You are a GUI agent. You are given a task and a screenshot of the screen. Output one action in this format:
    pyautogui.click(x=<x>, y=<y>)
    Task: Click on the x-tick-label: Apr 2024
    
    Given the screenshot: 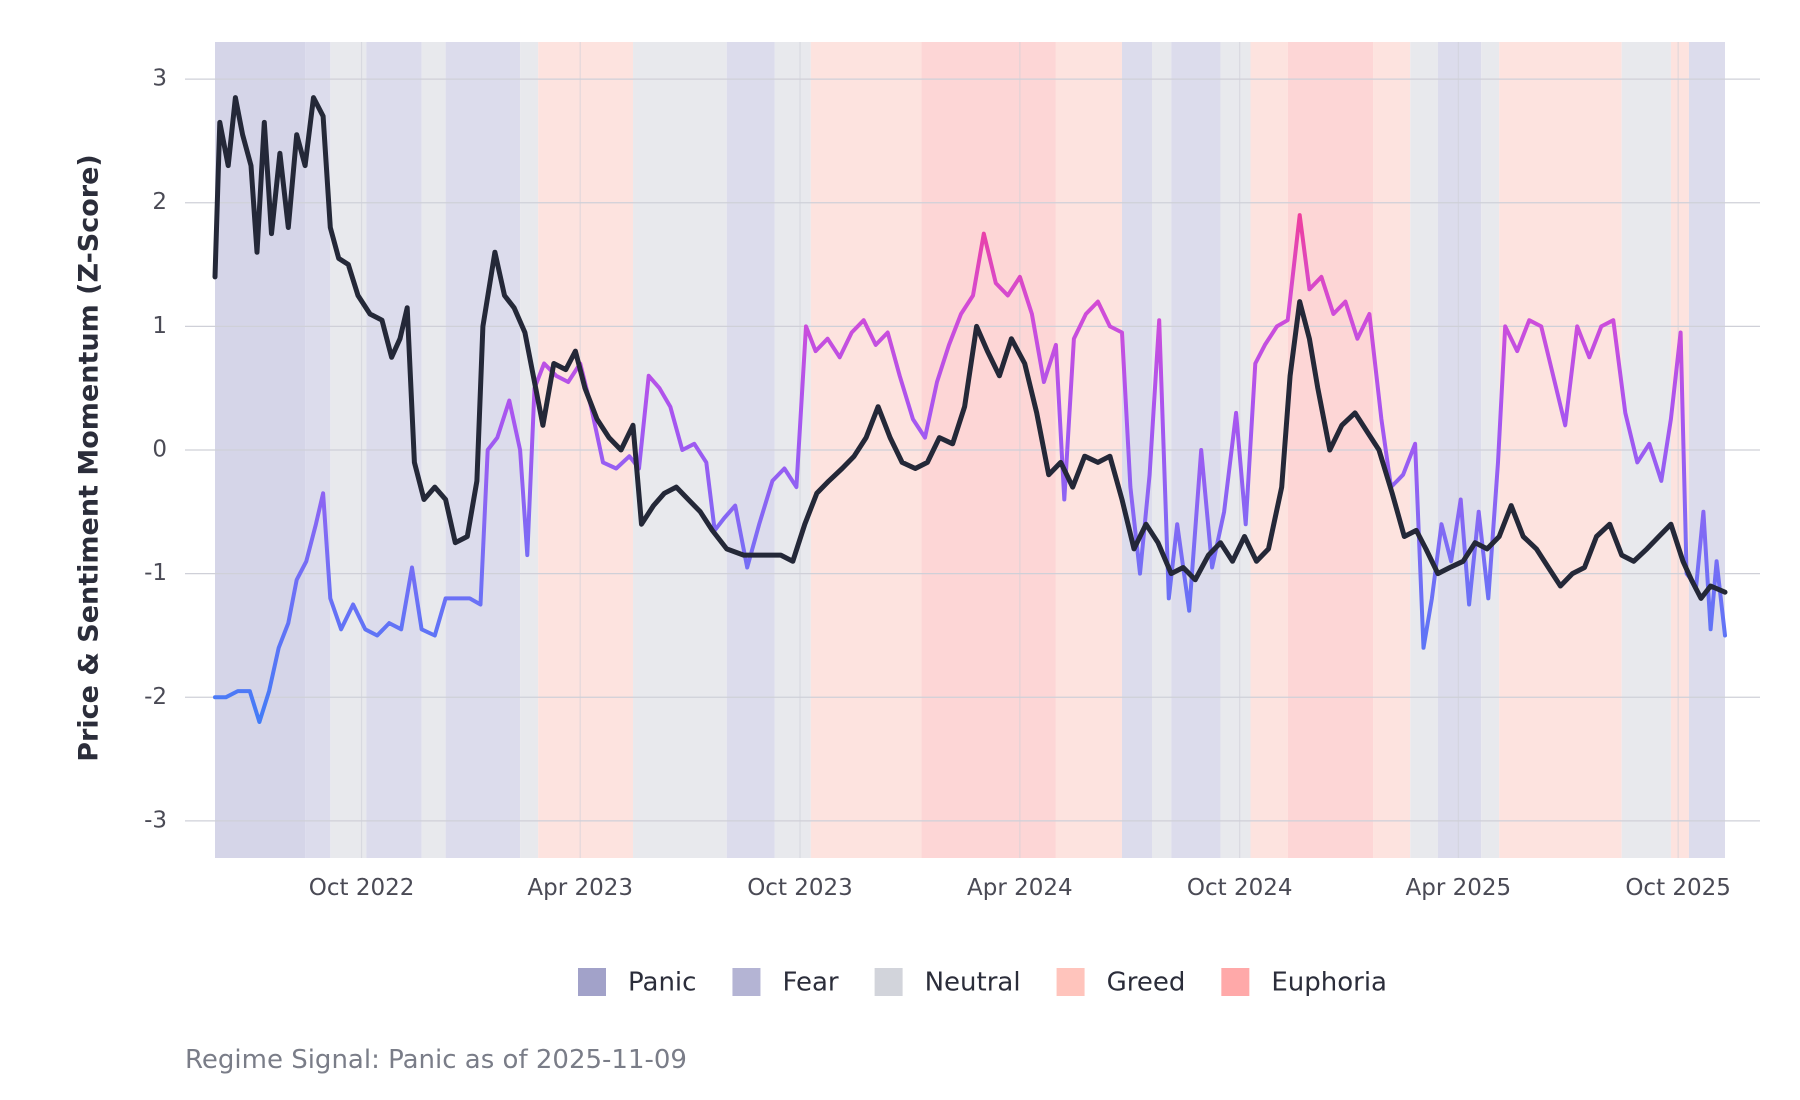 What is the action you would take?
    pyautogui.click(x=1020, y=888)
    